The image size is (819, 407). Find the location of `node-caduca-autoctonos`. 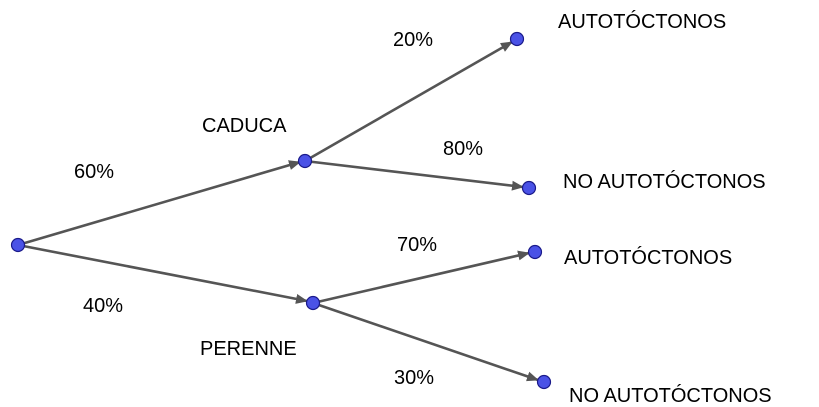

node-caduca-autoctonos is located at coordinates (517, 39).